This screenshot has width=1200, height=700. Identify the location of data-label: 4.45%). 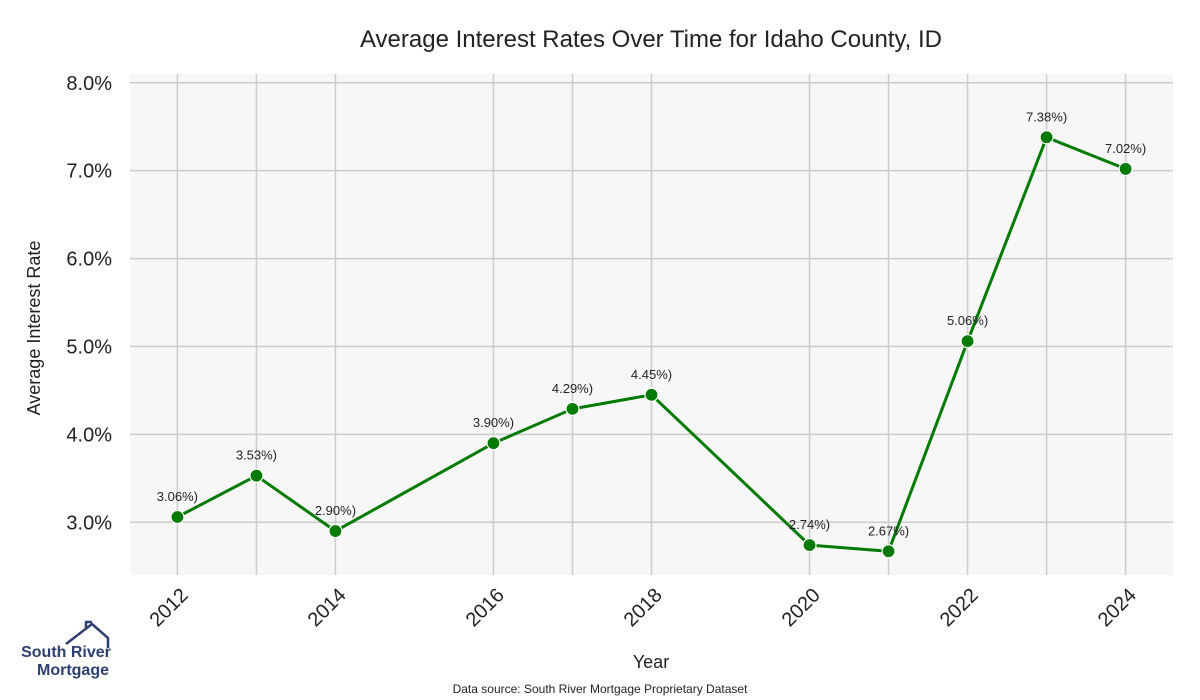
(651, 374).